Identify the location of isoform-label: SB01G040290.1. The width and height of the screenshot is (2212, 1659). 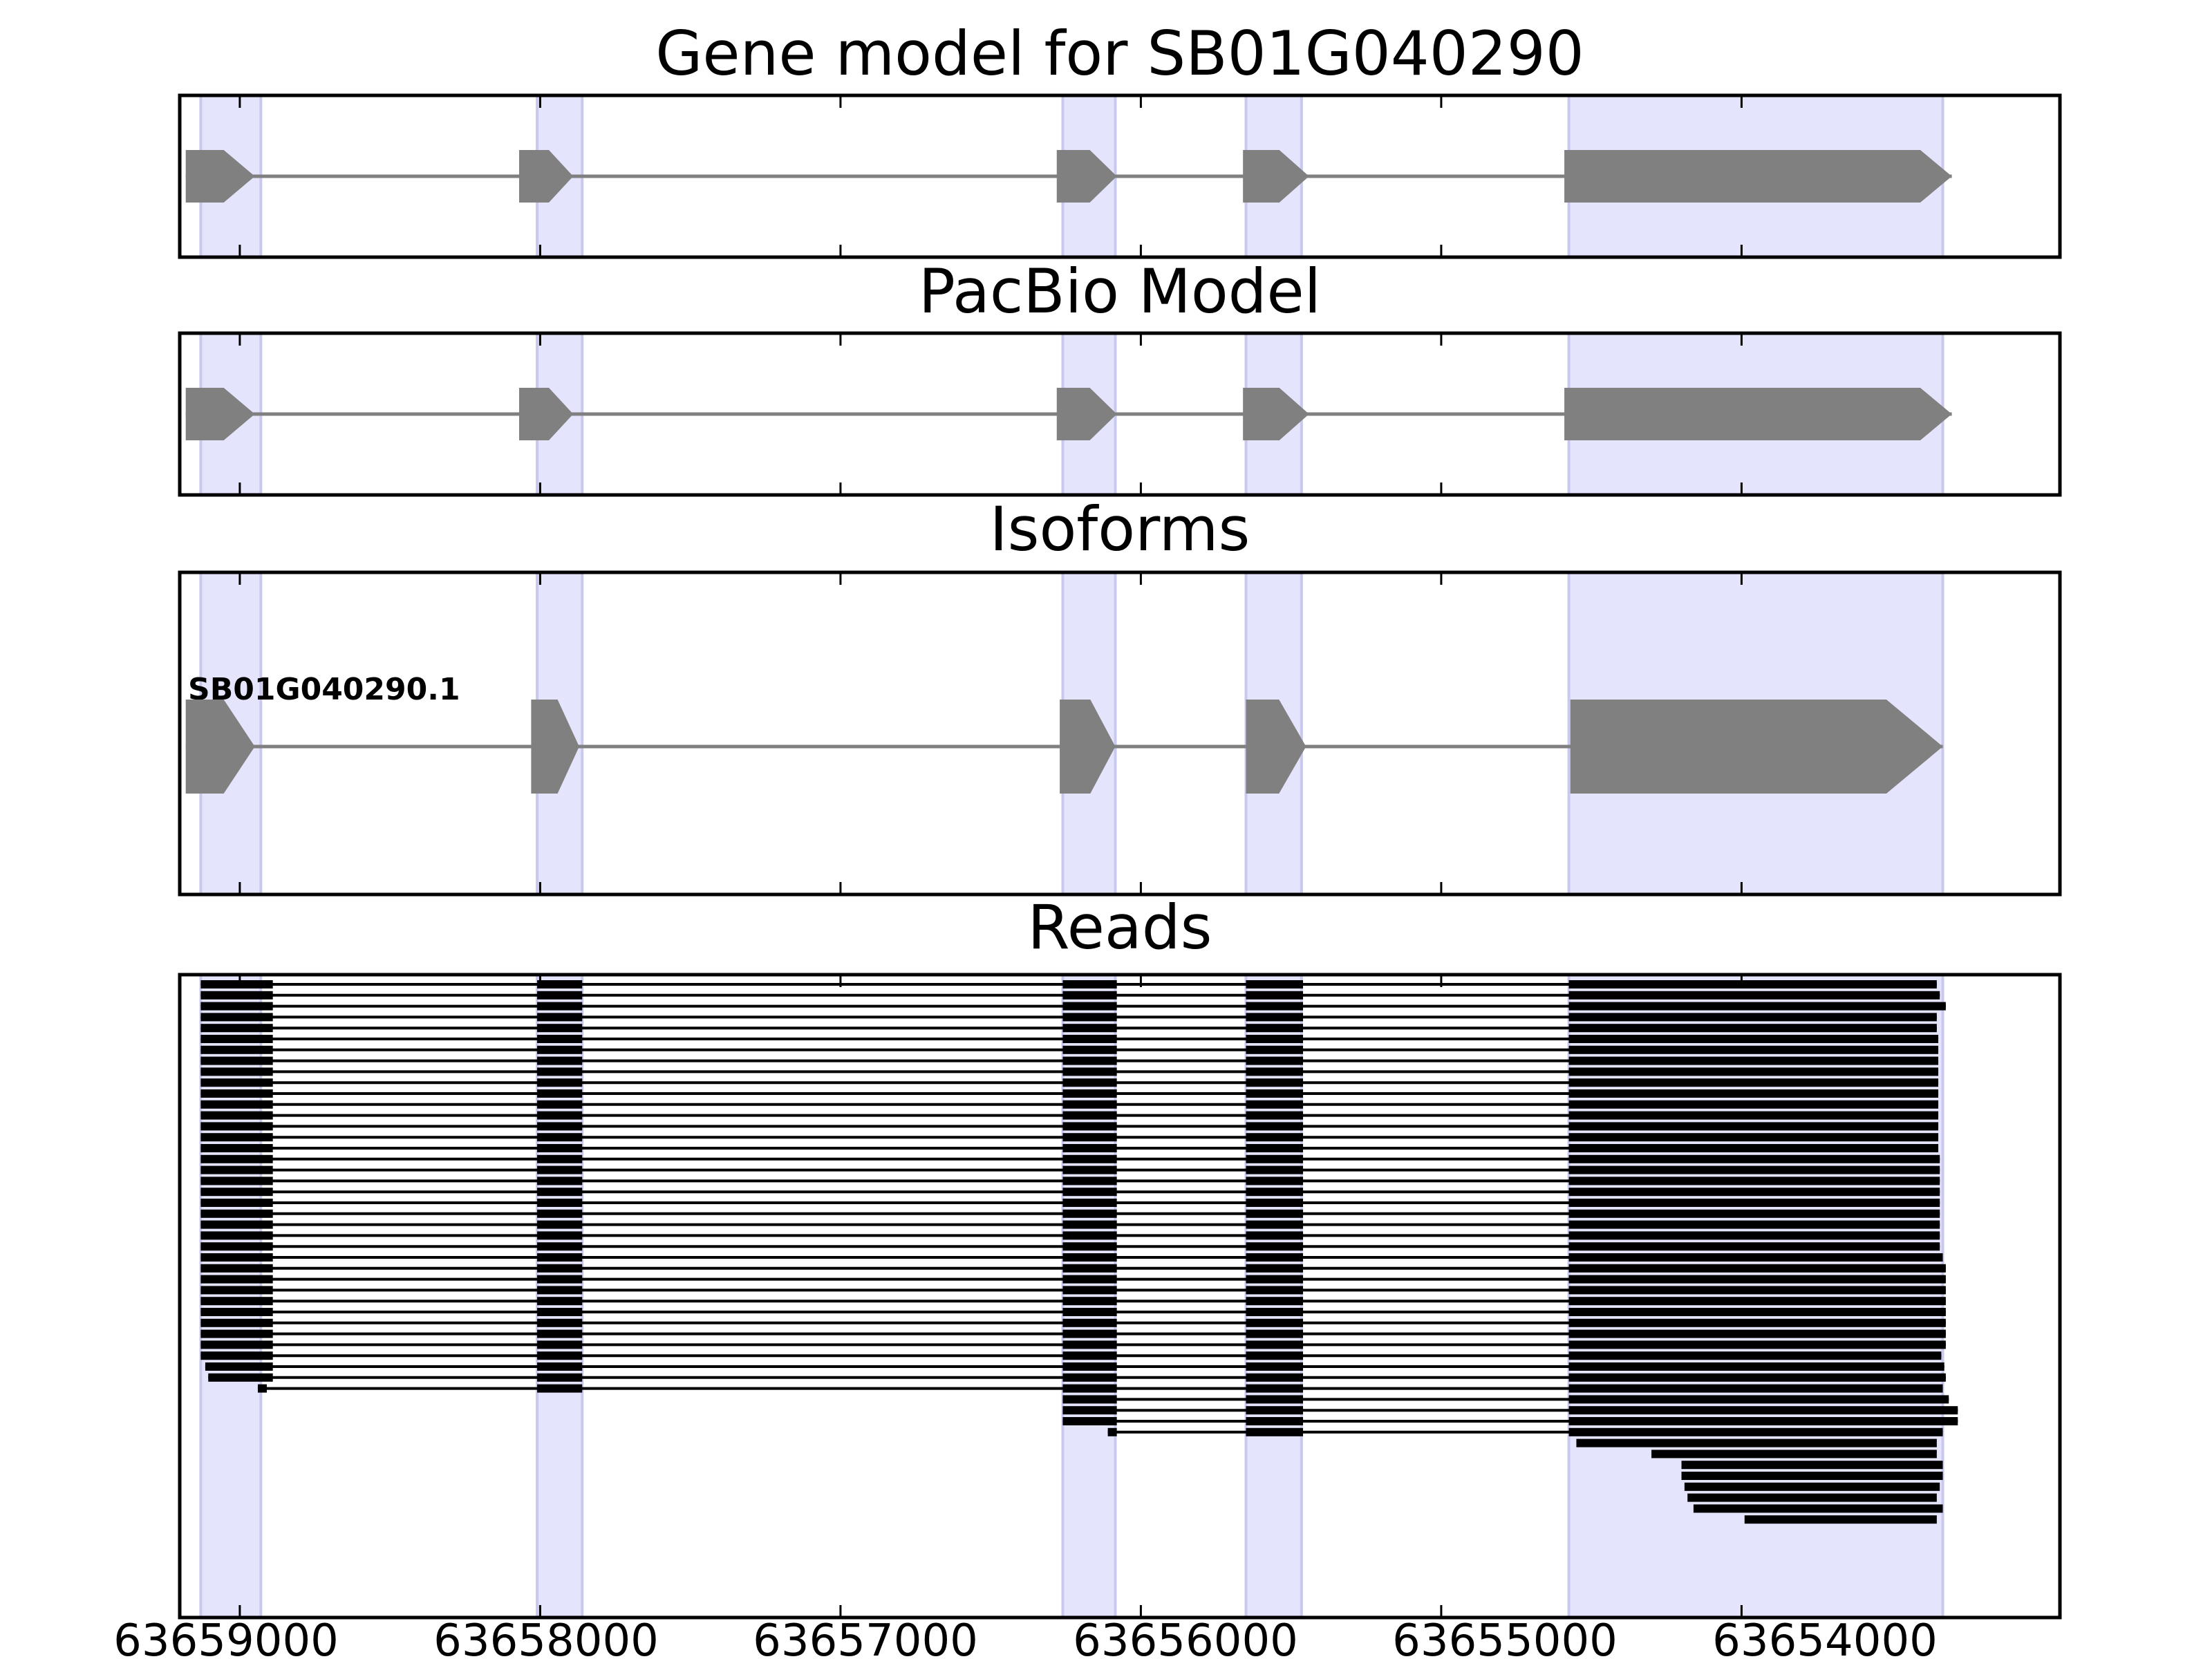
(324, 690).